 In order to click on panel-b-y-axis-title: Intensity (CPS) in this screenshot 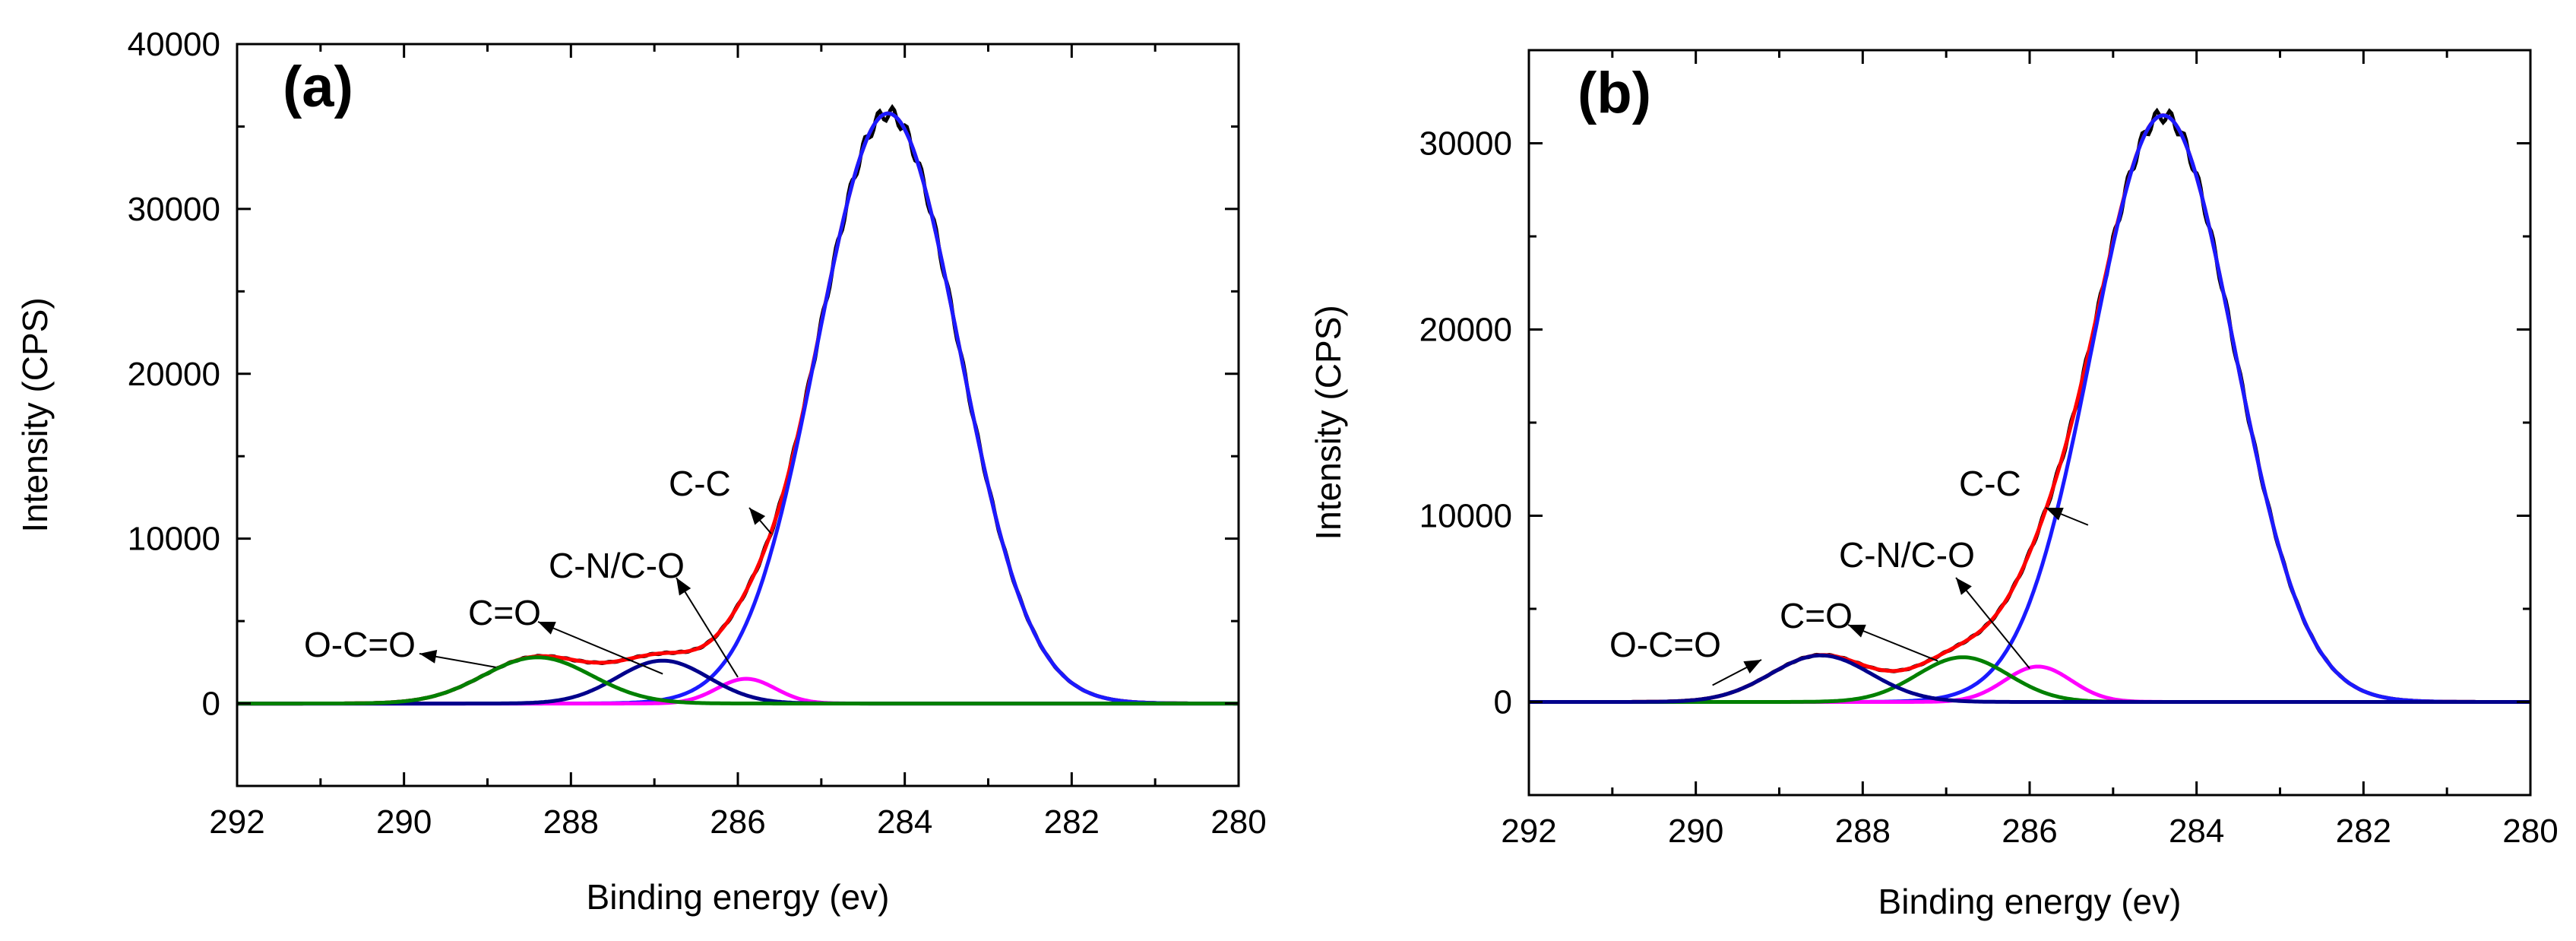, I will do `click(1328, 422)`.